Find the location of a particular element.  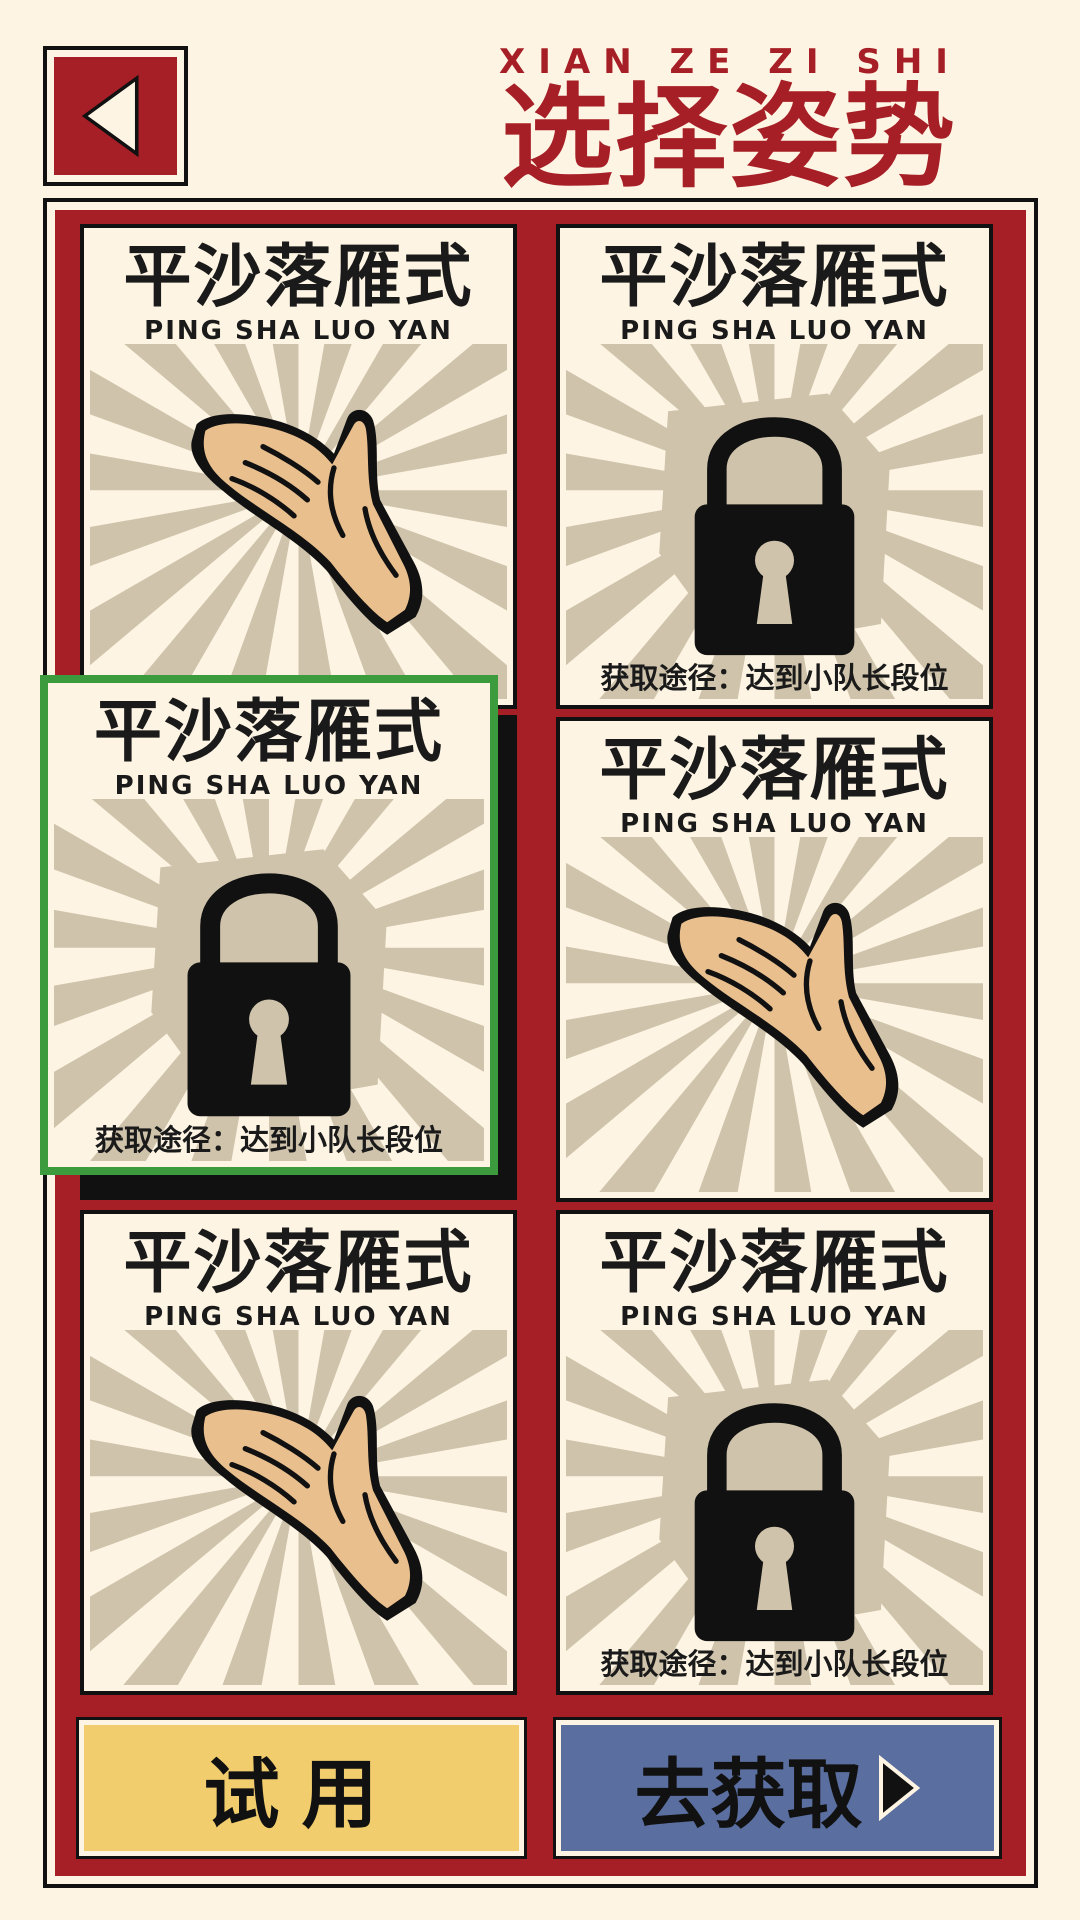

page-title: 选择姿势 is located at coordinates (729, 138).